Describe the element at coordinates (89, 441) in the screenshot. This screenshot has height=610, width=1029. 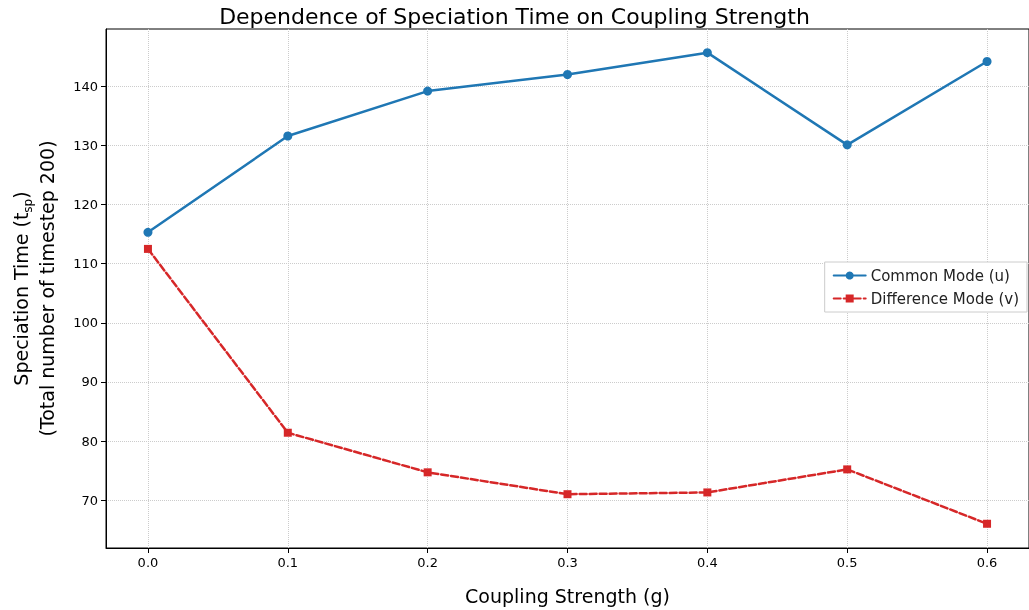
I see `y-tick-label: 80` at that location.